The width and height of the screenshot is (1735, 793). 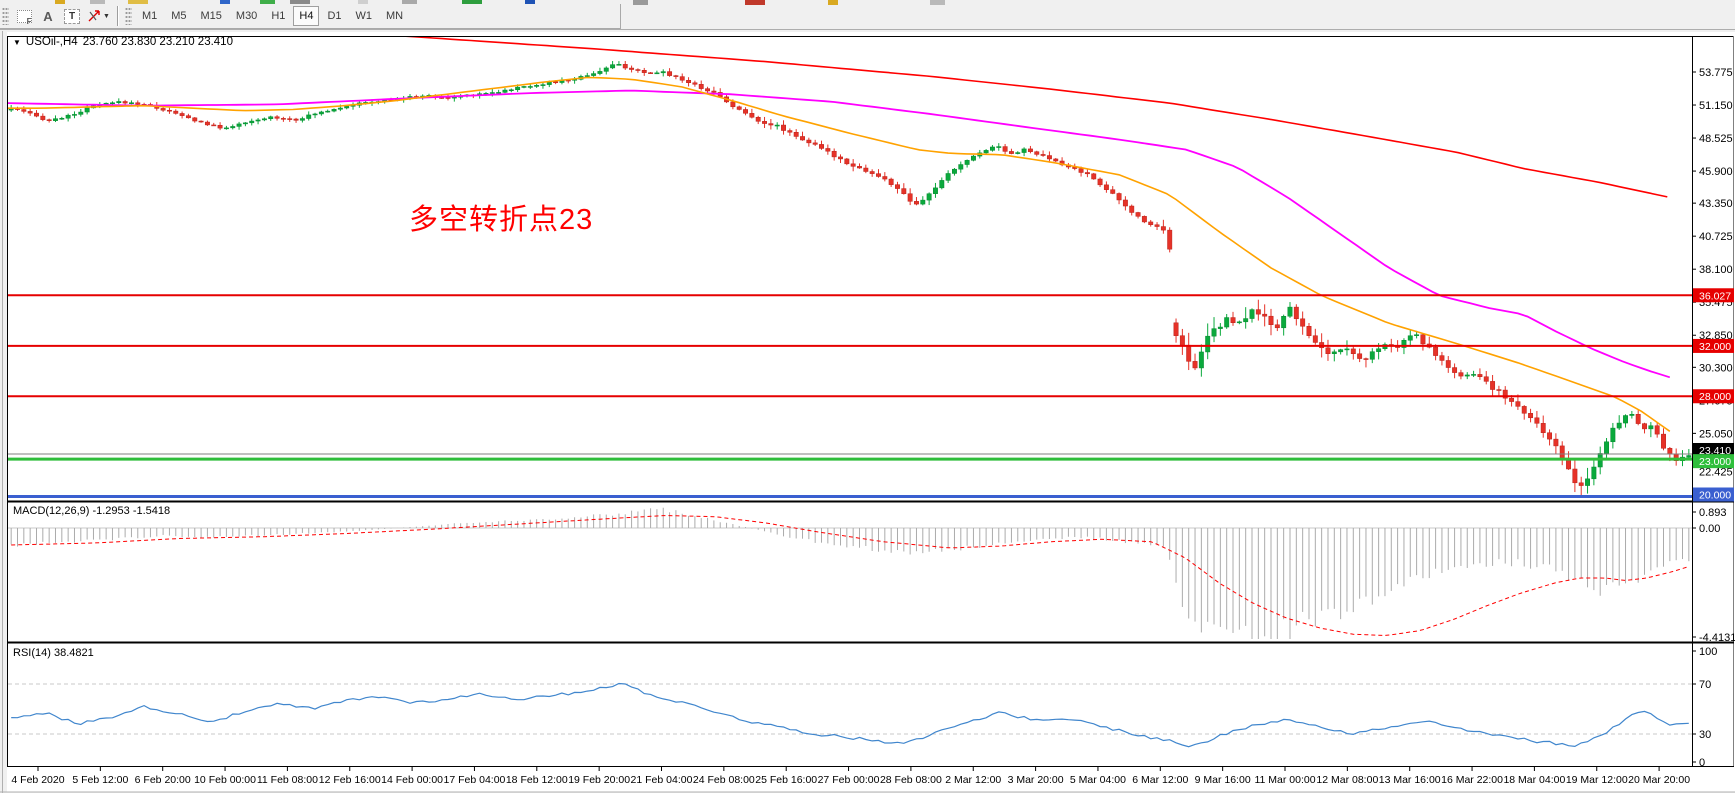 What do you see at coordinates (149, 16) in the screenshot?
I see `tf-button-M1: M1` at bounding box center [149, 16].